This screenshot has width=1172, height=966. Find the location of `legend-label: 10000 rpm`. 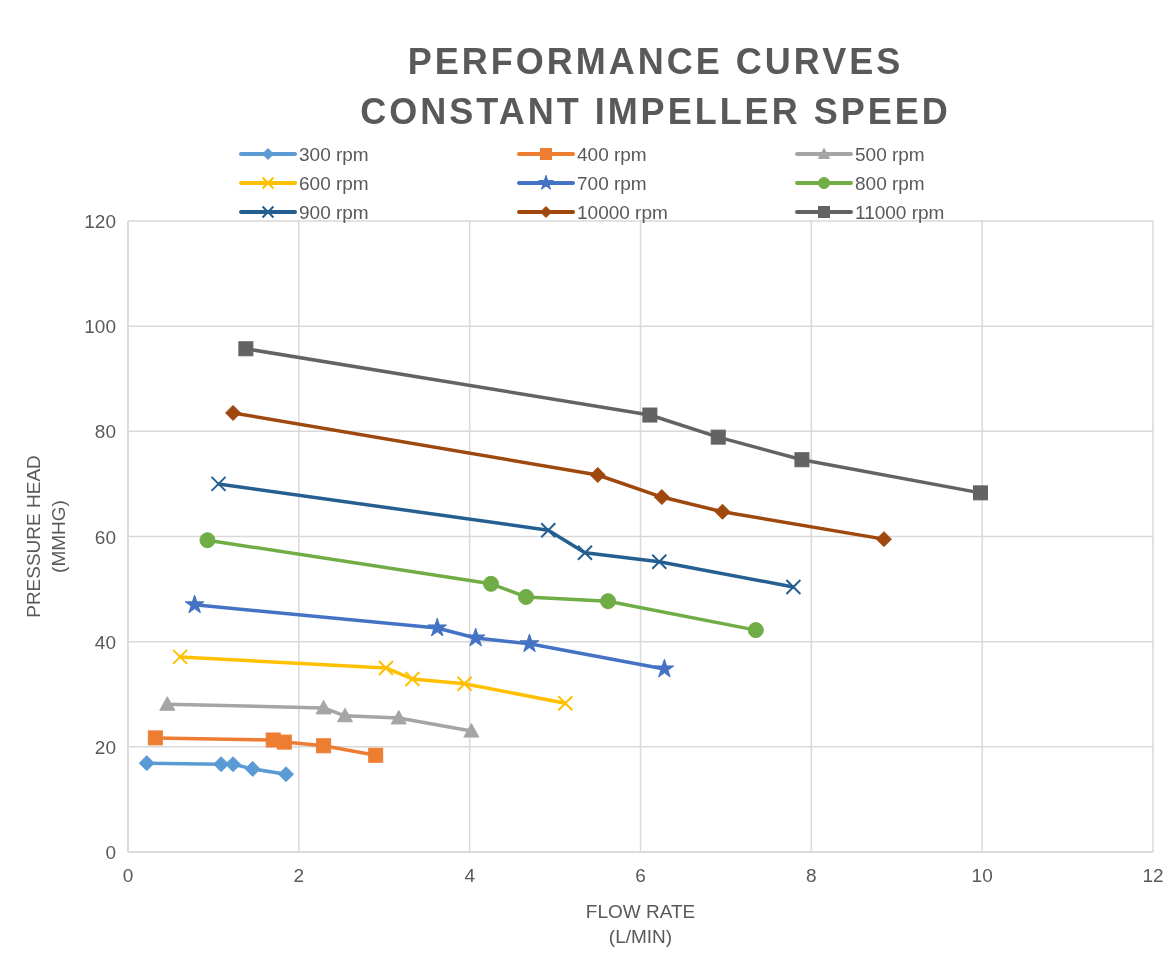

legend-label: 10000 rpm is located at coordinates (622, 212).